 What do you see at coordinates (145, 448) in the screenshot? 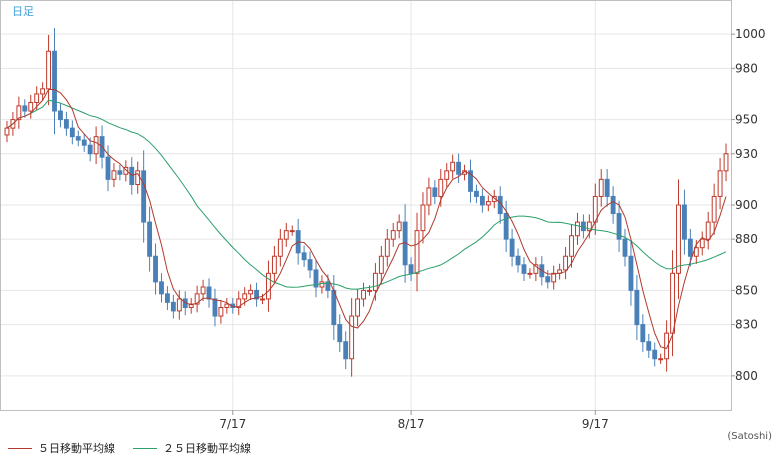
I see `legend-swatch-ma25` at bounding box center [145, 448].